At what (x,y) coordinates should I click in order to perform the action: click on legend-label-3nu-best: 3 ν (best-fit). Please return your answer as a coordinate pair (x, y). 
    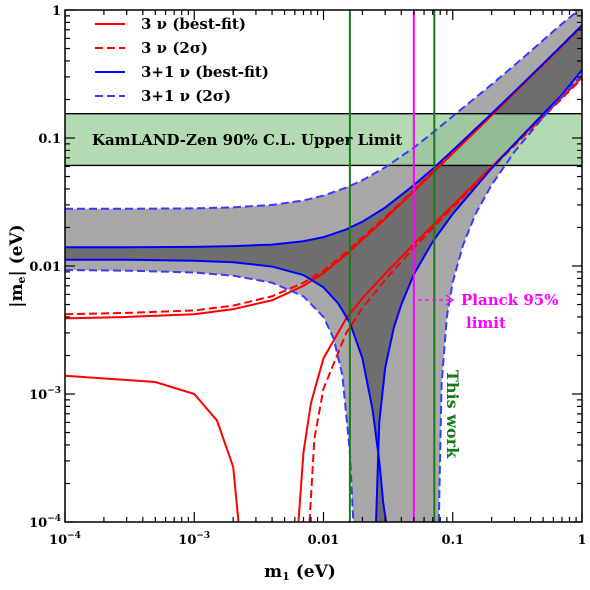
    Looking at the image, I should click on (193, 24).